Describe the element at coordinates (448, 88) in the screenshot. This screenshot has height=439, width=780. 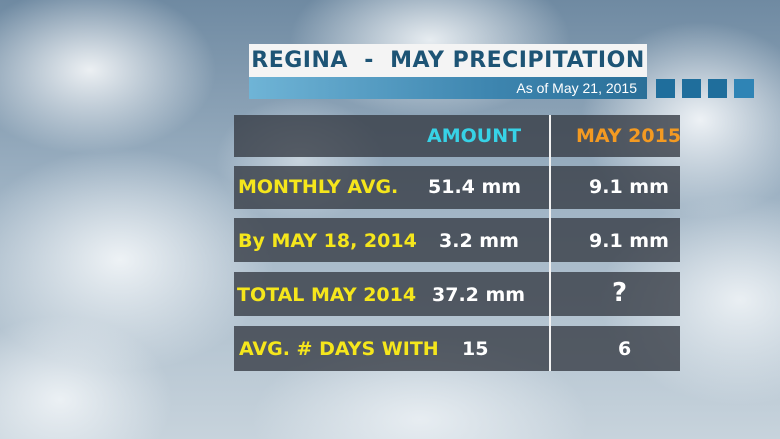
I see `subtitle-bar: As of May 21, 2015` at that location.